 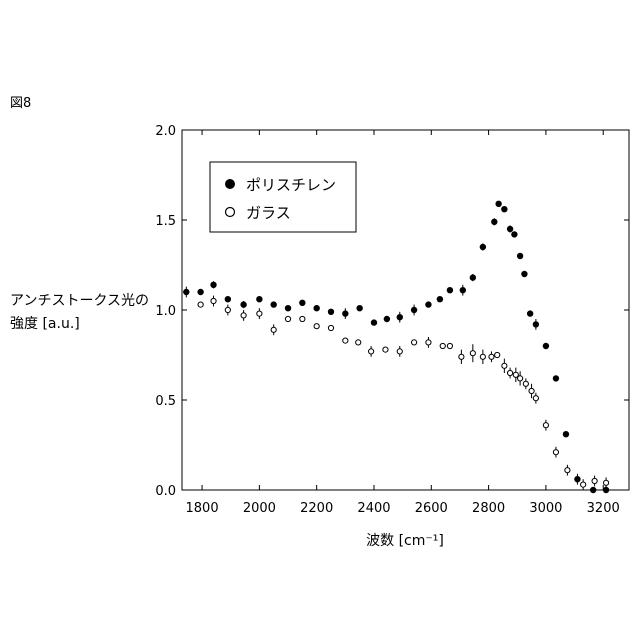 What do you see at coordinates (545, 508) in the screenshot?
I see `x-tick-label: 3000` at bounding box center [545, 508].